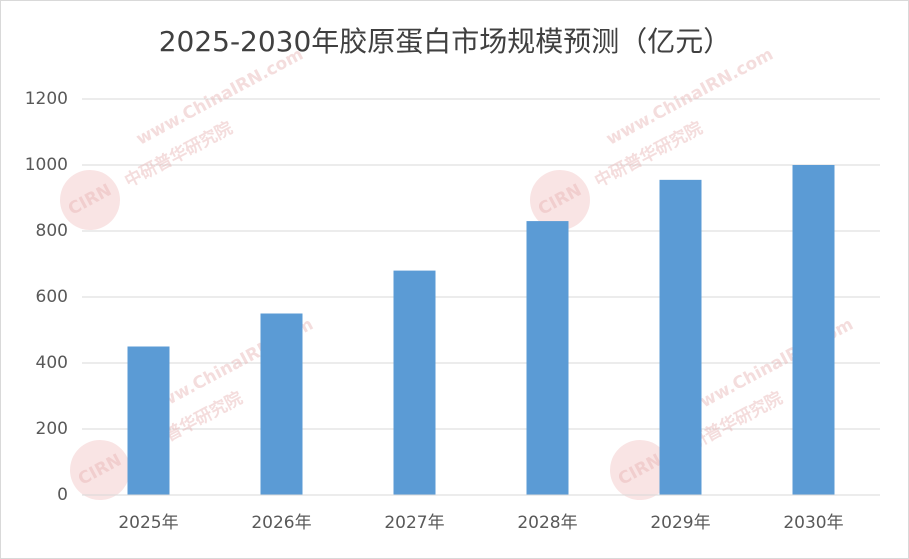  What do you see at coordinates (414, 523) in the screenshot?
I see `x-tick-label: 2027年` at bounding box center [414, 523].